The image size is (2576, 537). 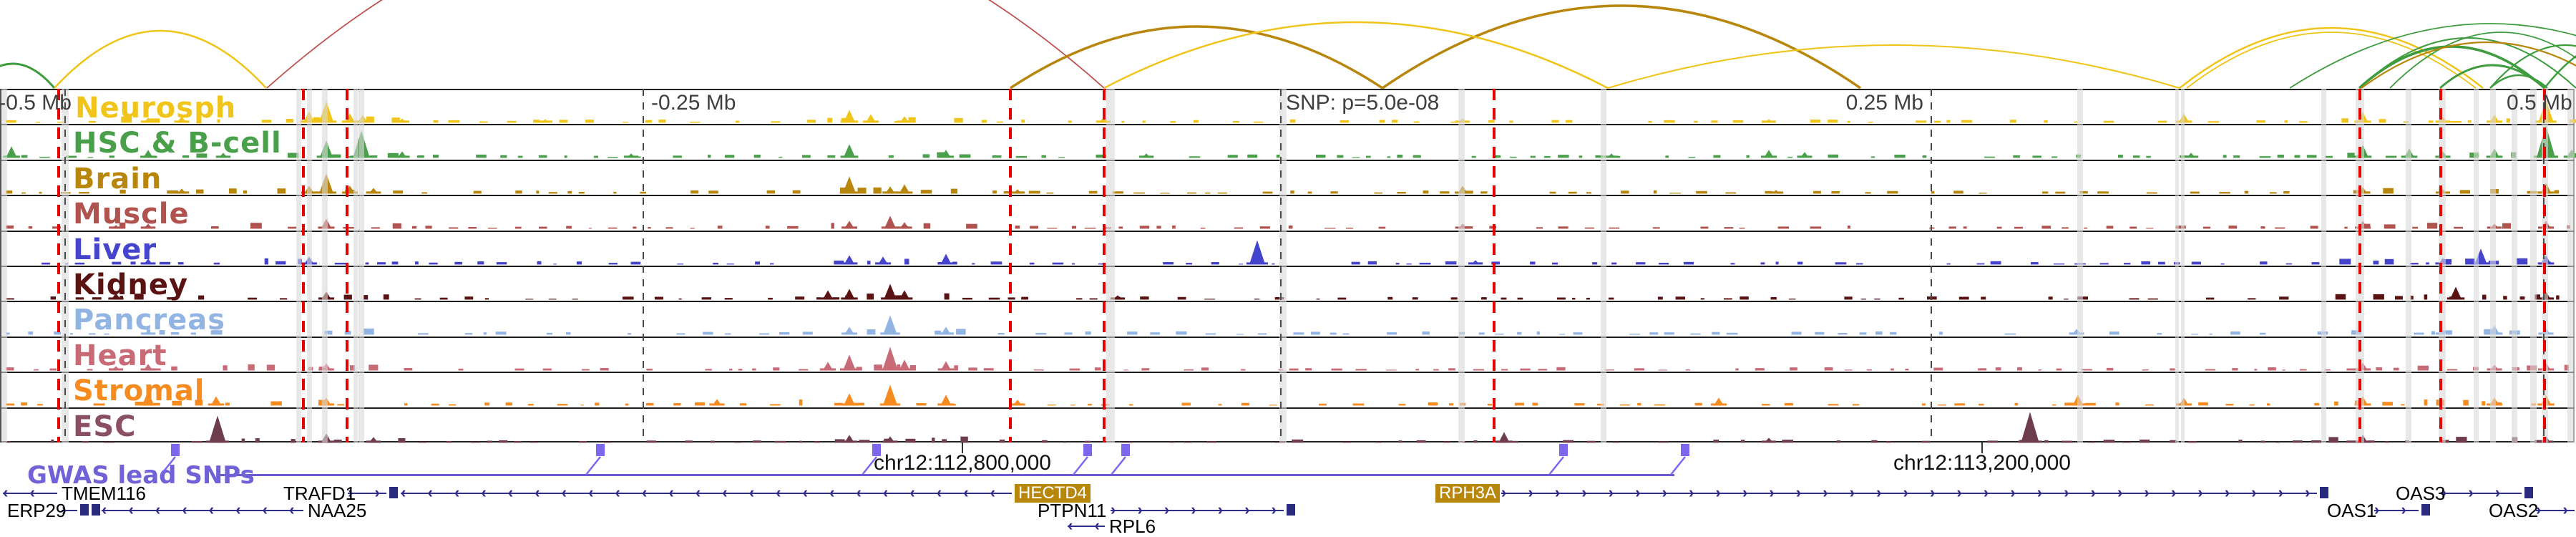 I want to click on track-label: Kidney, so click(x=131, y=284).